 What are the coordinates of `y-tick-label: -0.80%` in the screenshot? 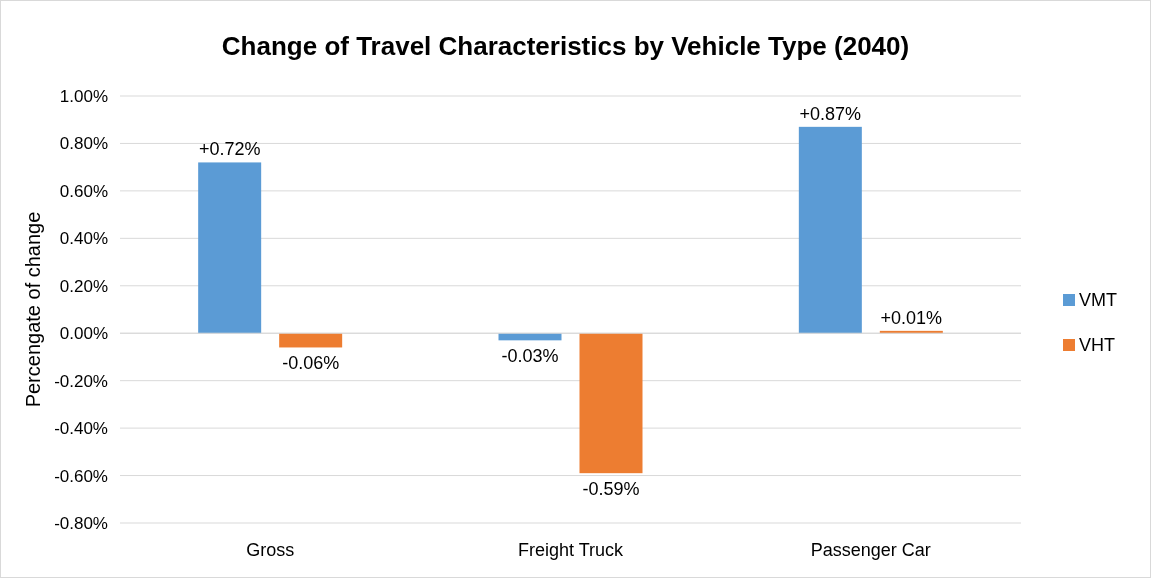 It's located at (81, 523).